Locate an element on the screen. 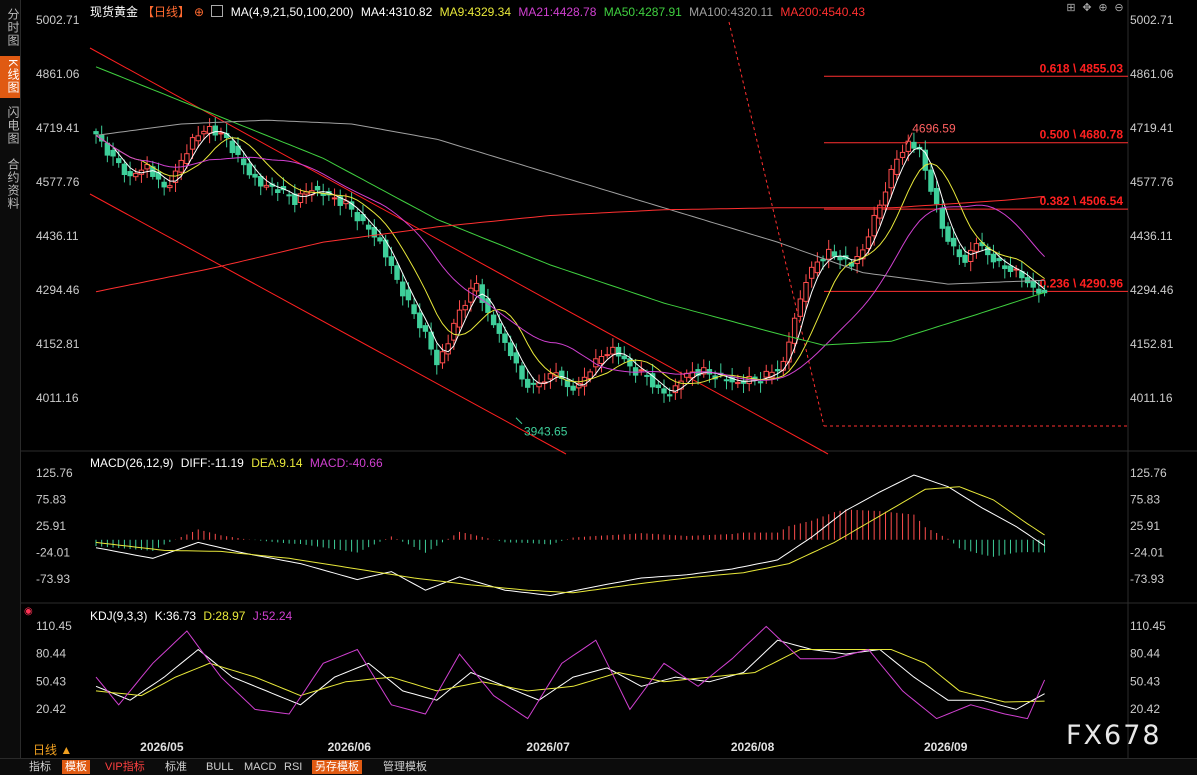 Image resolution: width=1197 pixels, height=775 pixels. price-tick-label-left: 4152.81 is located at coordinates (58, 344).